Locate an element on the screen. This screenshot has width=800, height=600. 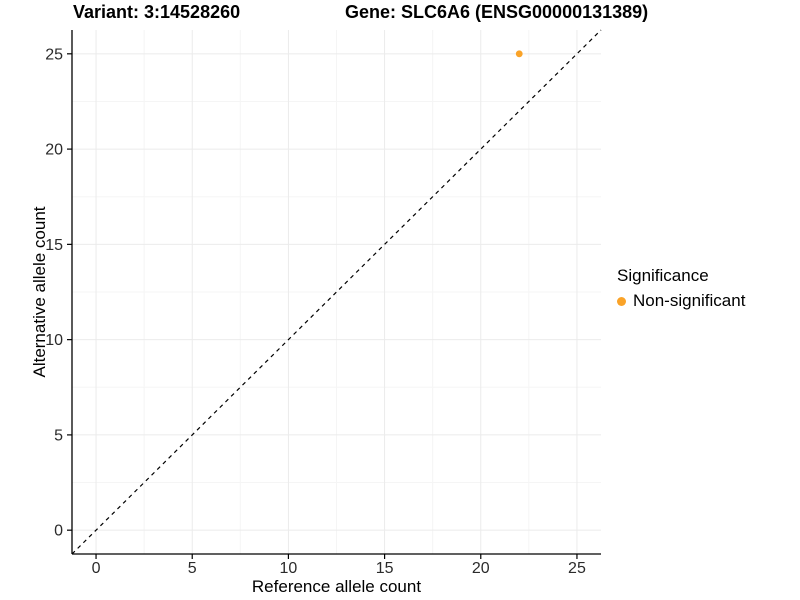
plot-title-gene: Gene: SLC6A6 (ENSG00000131389) is located at coordinates (497, 12).